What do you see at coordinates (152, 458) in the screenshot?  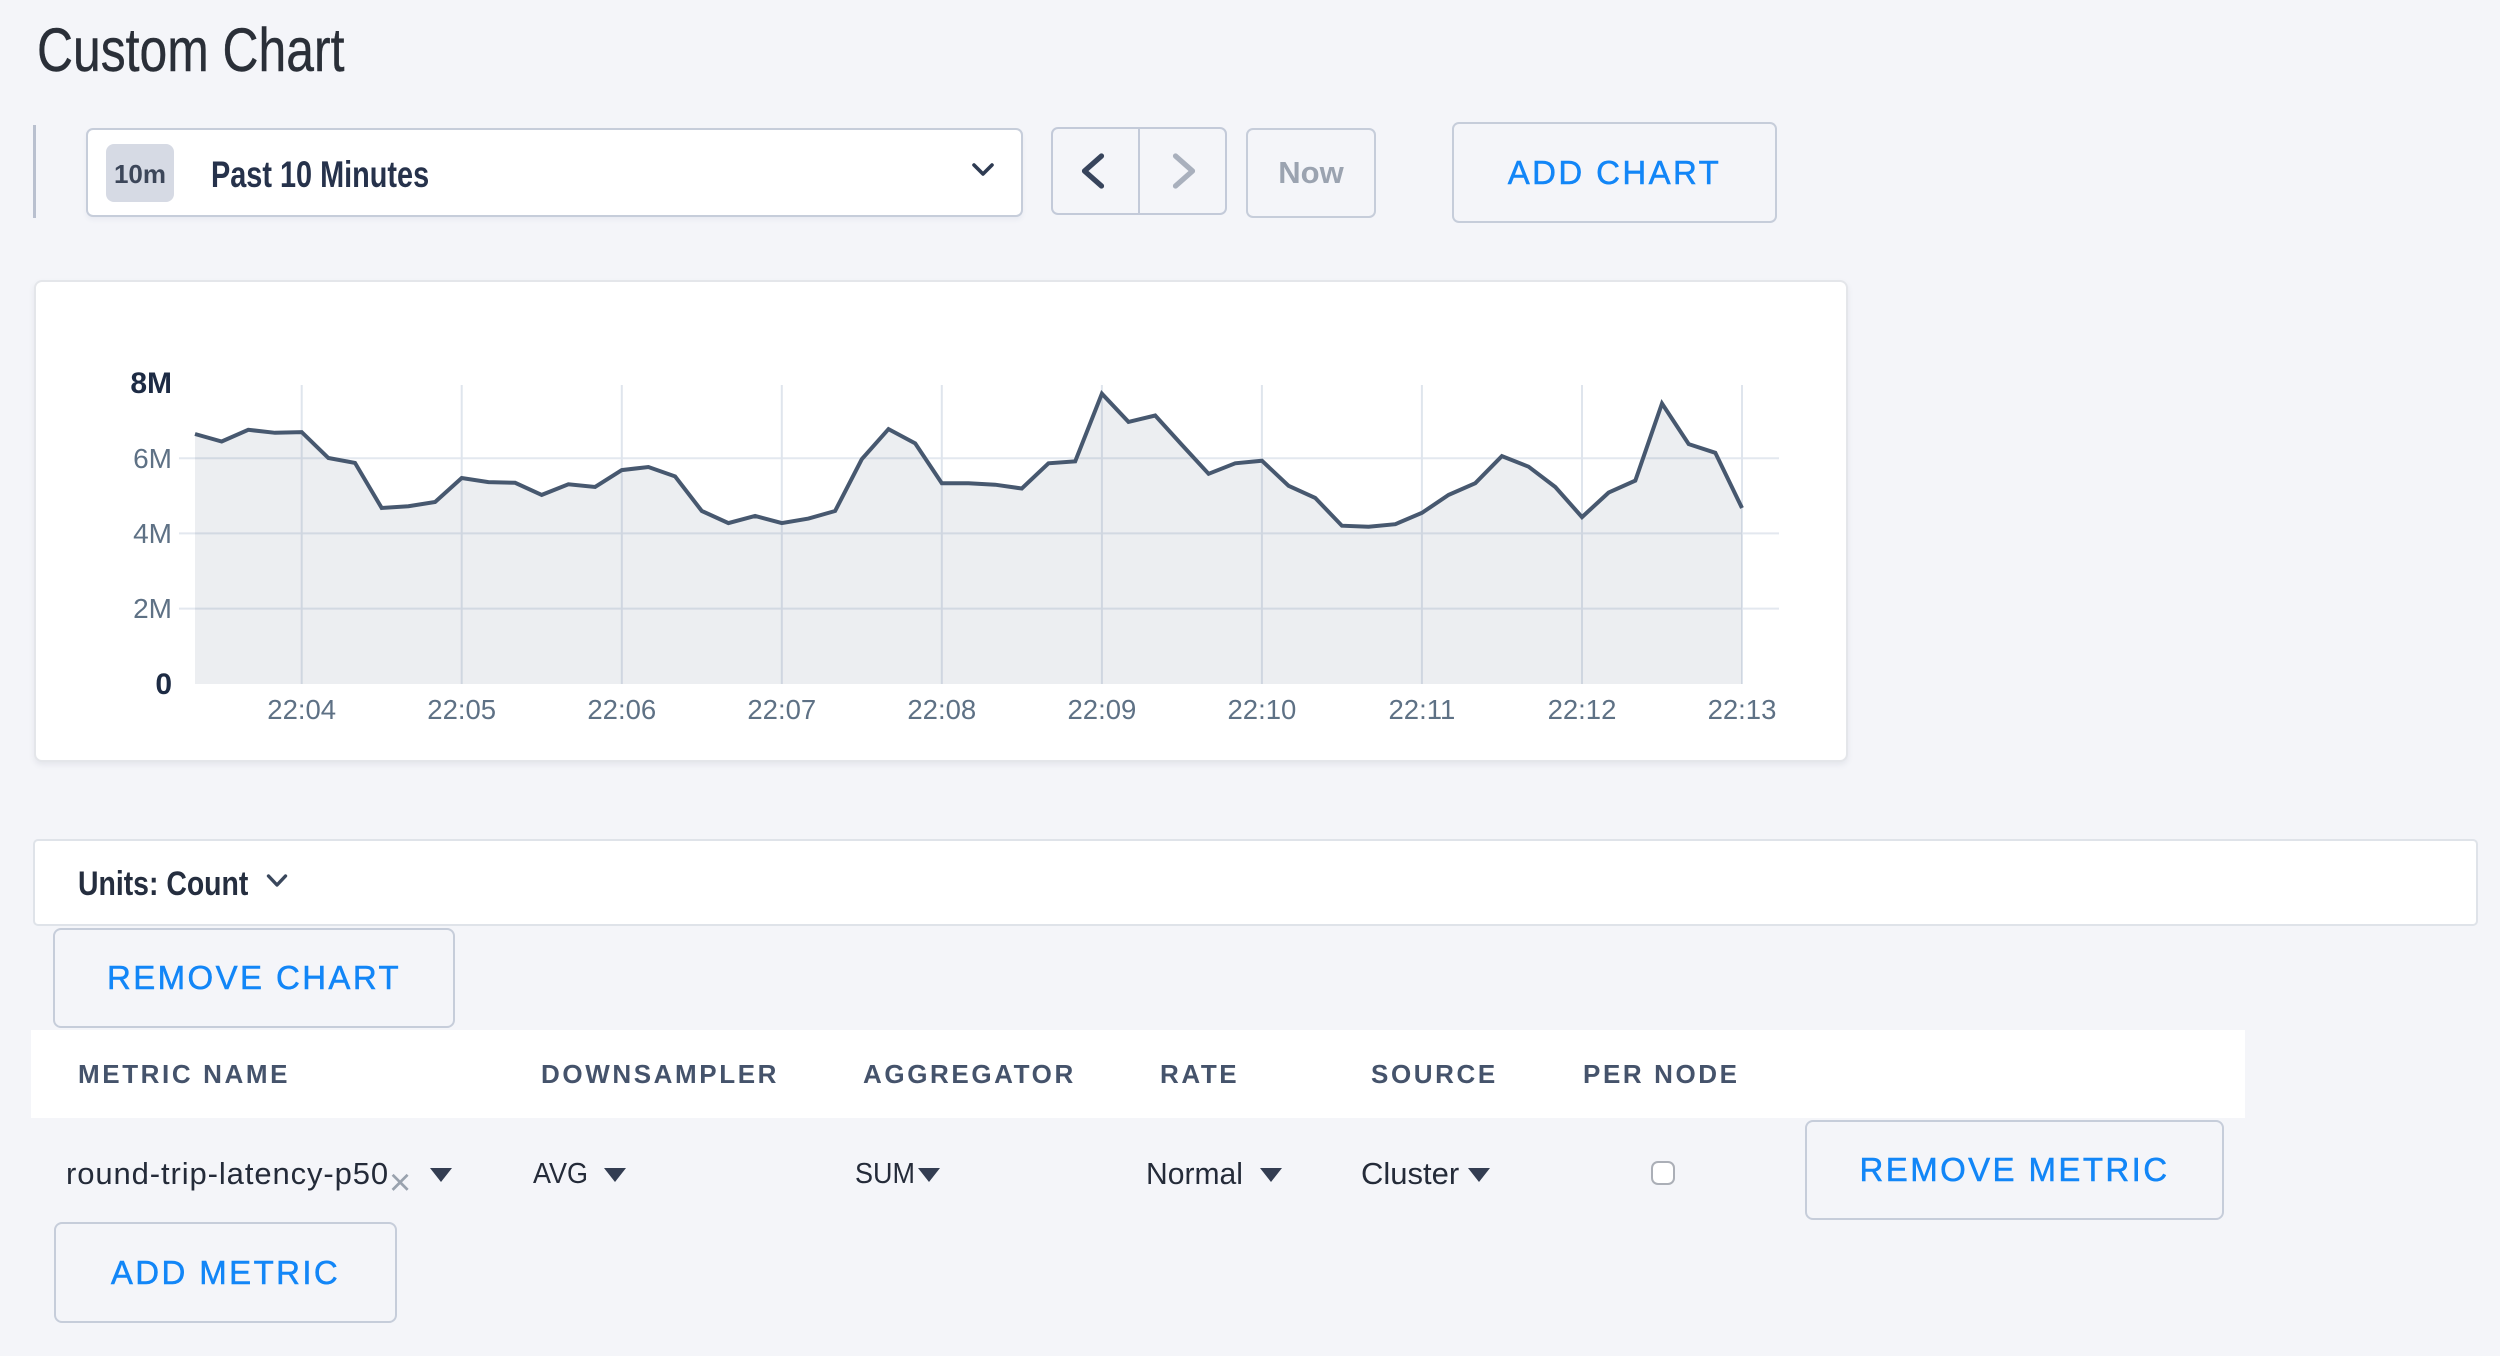 I see `svg-text: 6M` at bounding box center [152, 458].